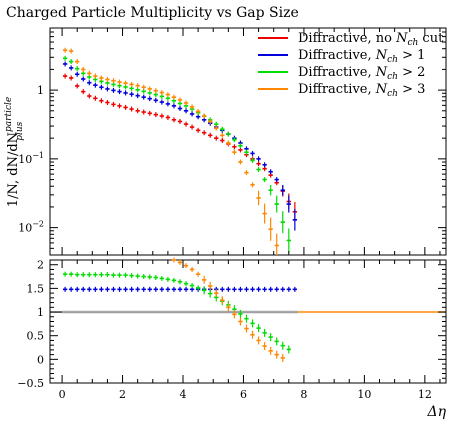  I want to click on ratio-y-tick-label: 0, so click(40, 359).